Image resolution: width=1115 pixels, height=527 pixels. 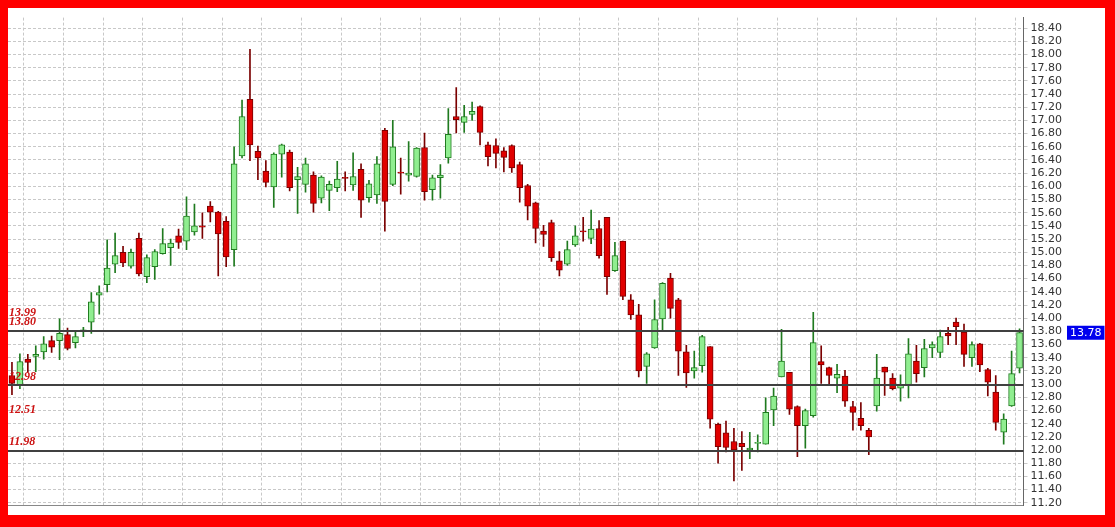 What do you see at coordinates (1046, 212) in the screenshot?
I see `y-tick-label: 15.60` at bounding box center [1046, 212].